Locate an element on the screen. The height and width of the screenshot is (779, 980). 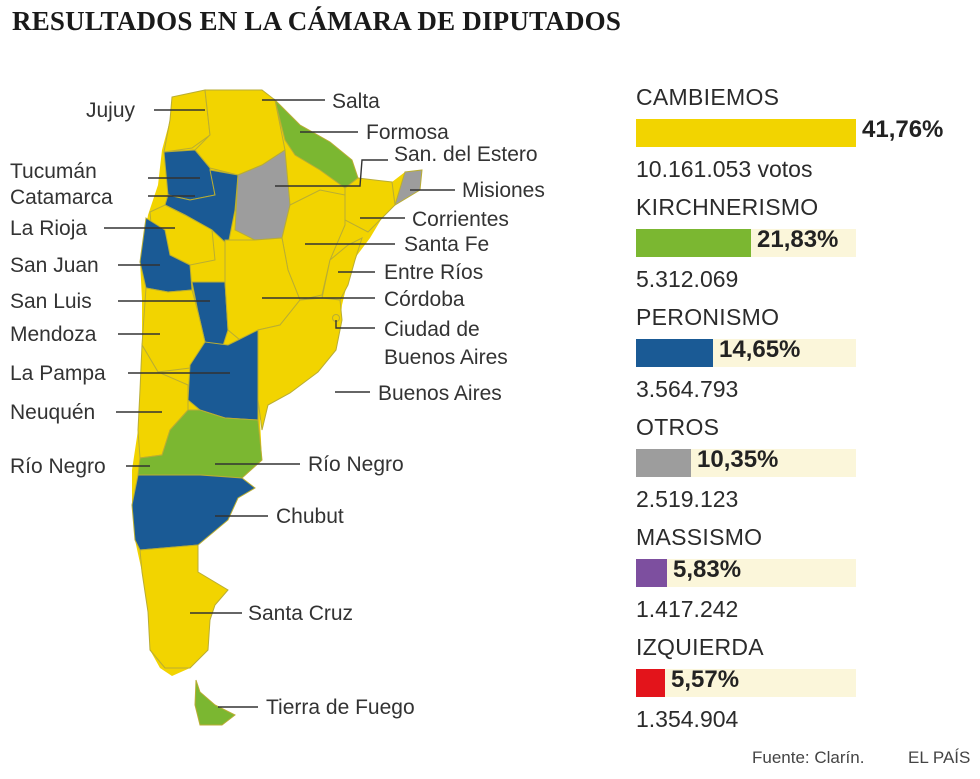
map-label-ciudad-1: Ciudad de is located at coordinates (432, 329).